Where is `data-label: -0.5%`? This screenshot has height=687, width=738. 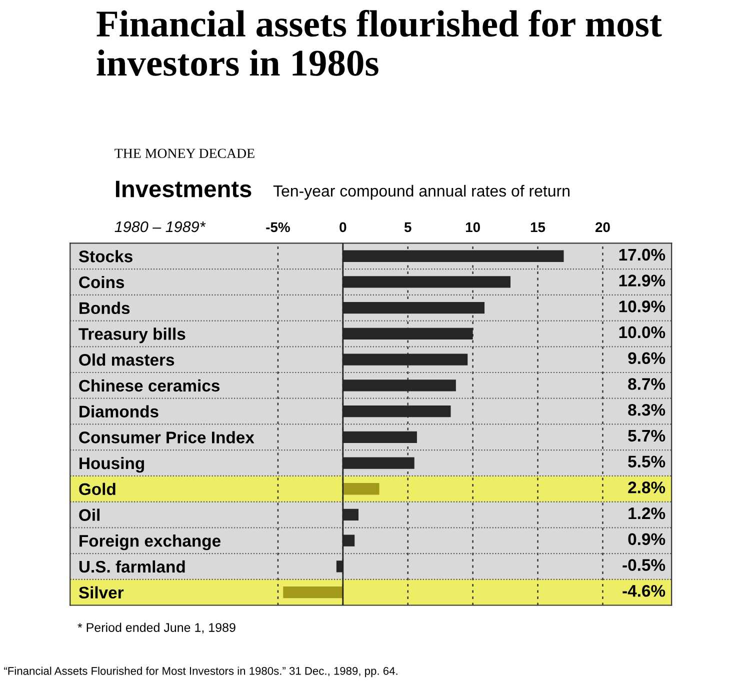 data-label: -0.5% is located at coordinates (644, 565).